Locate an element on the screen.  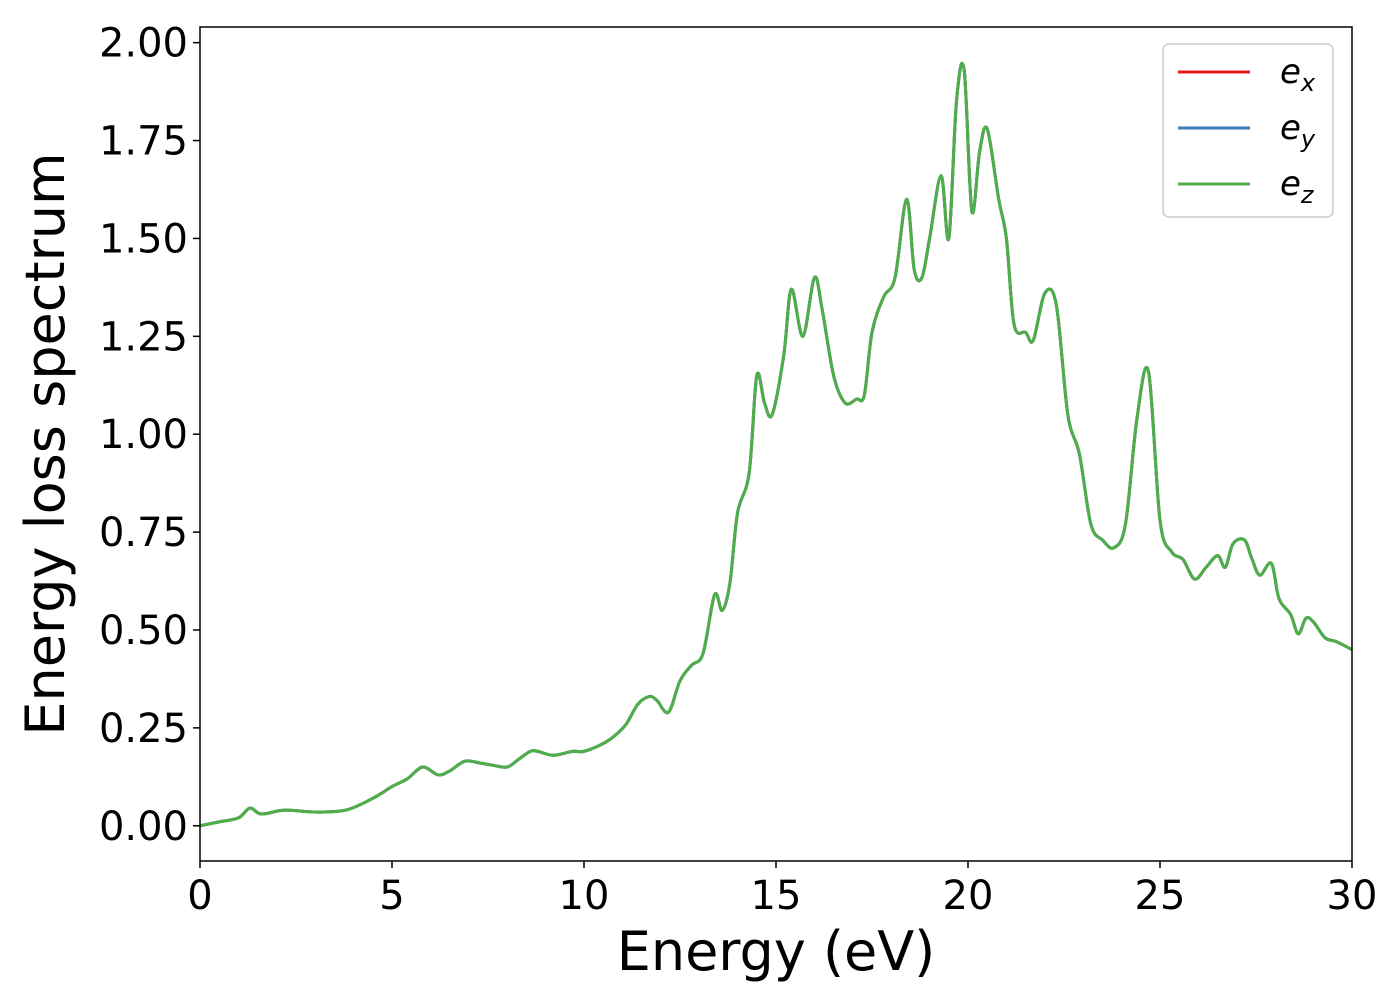
y-axis-ticks: 0.00 0.25 0.50 0.75 1.00 1.25 1.50 1.75 2.00 is located at coordinates (149, 435).